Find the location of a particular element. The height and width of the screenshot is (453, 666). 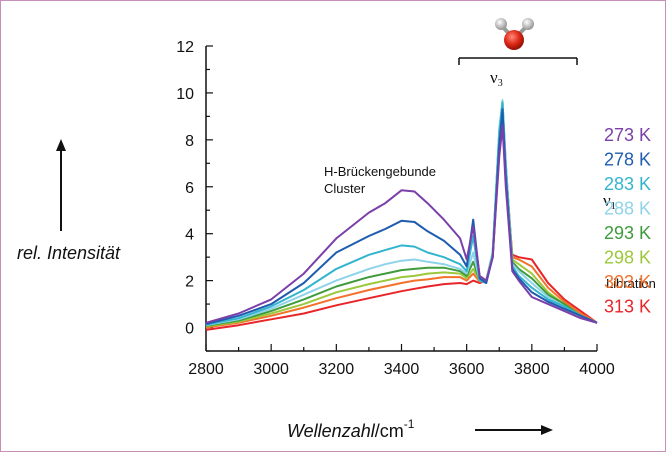

legend-entry: 313 K is located at coordinates (627, 307).